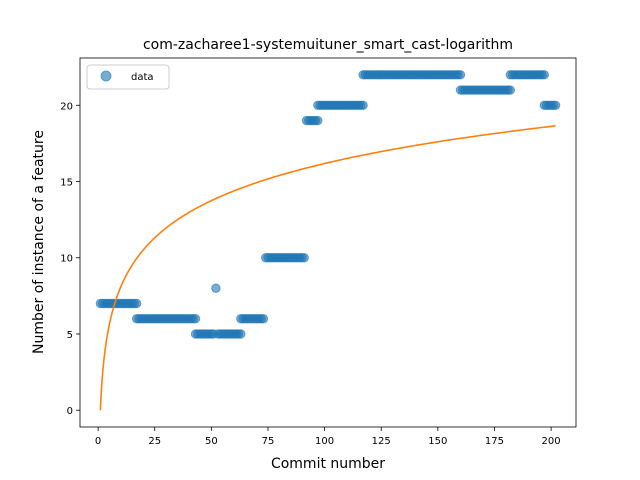 This screenshot has height=480, width=640. What do you see at coordinates (106, 76) in the screenshot?
I see `legend-marker-data` at bounding box center [106, 76].